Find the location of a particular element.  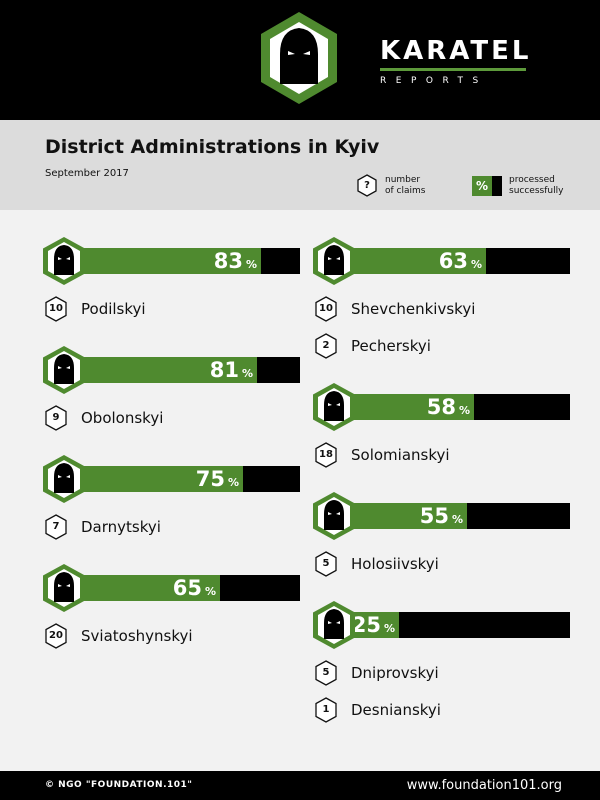

bar-value: 58 is located at coordinates (441, 407).